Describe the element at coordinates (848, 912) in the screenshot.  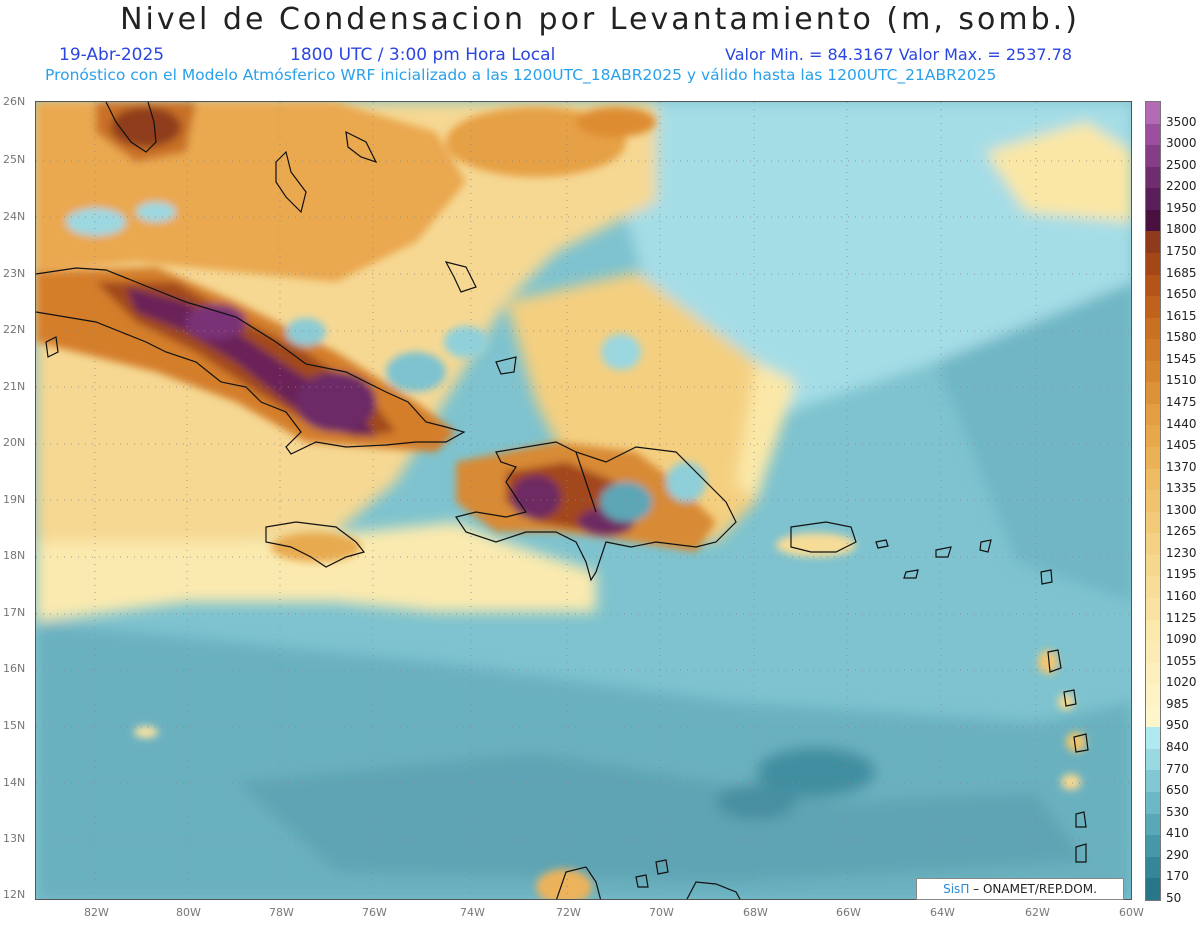
I see `lon-tick: 66W` at that location.